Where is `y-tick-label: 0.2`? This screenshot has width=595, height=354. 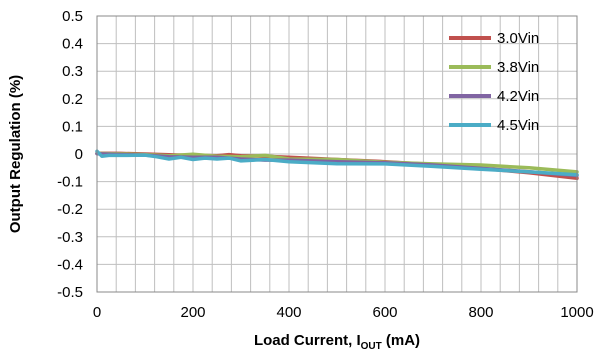 y-tick-label: 0.2 is located at coordinates (72, 99).